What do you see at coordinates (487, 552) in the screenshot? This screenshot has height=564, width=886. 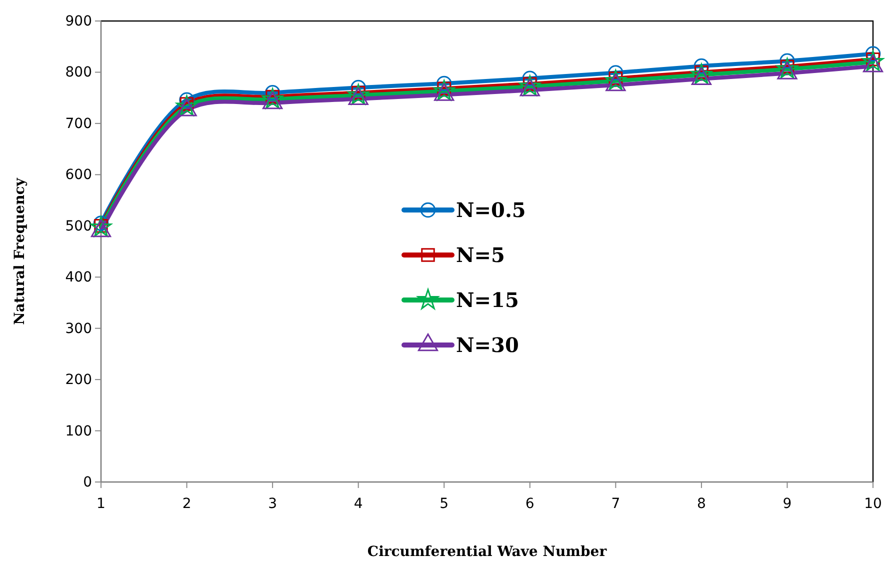 I see `x-axis-title: Circumferential Wave Number` at bounding box center [487, 552].